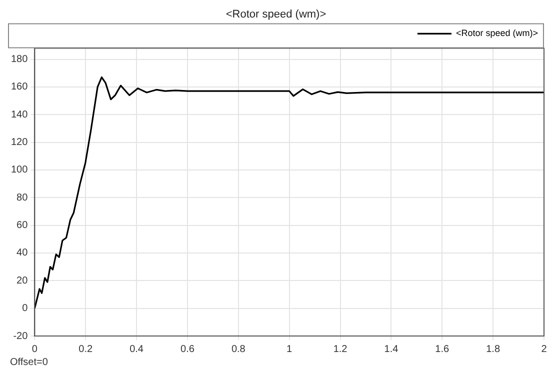  Describe the element at coordinates (19, 114) in the screenshot. I see `y-tick-label: 140` at that location.